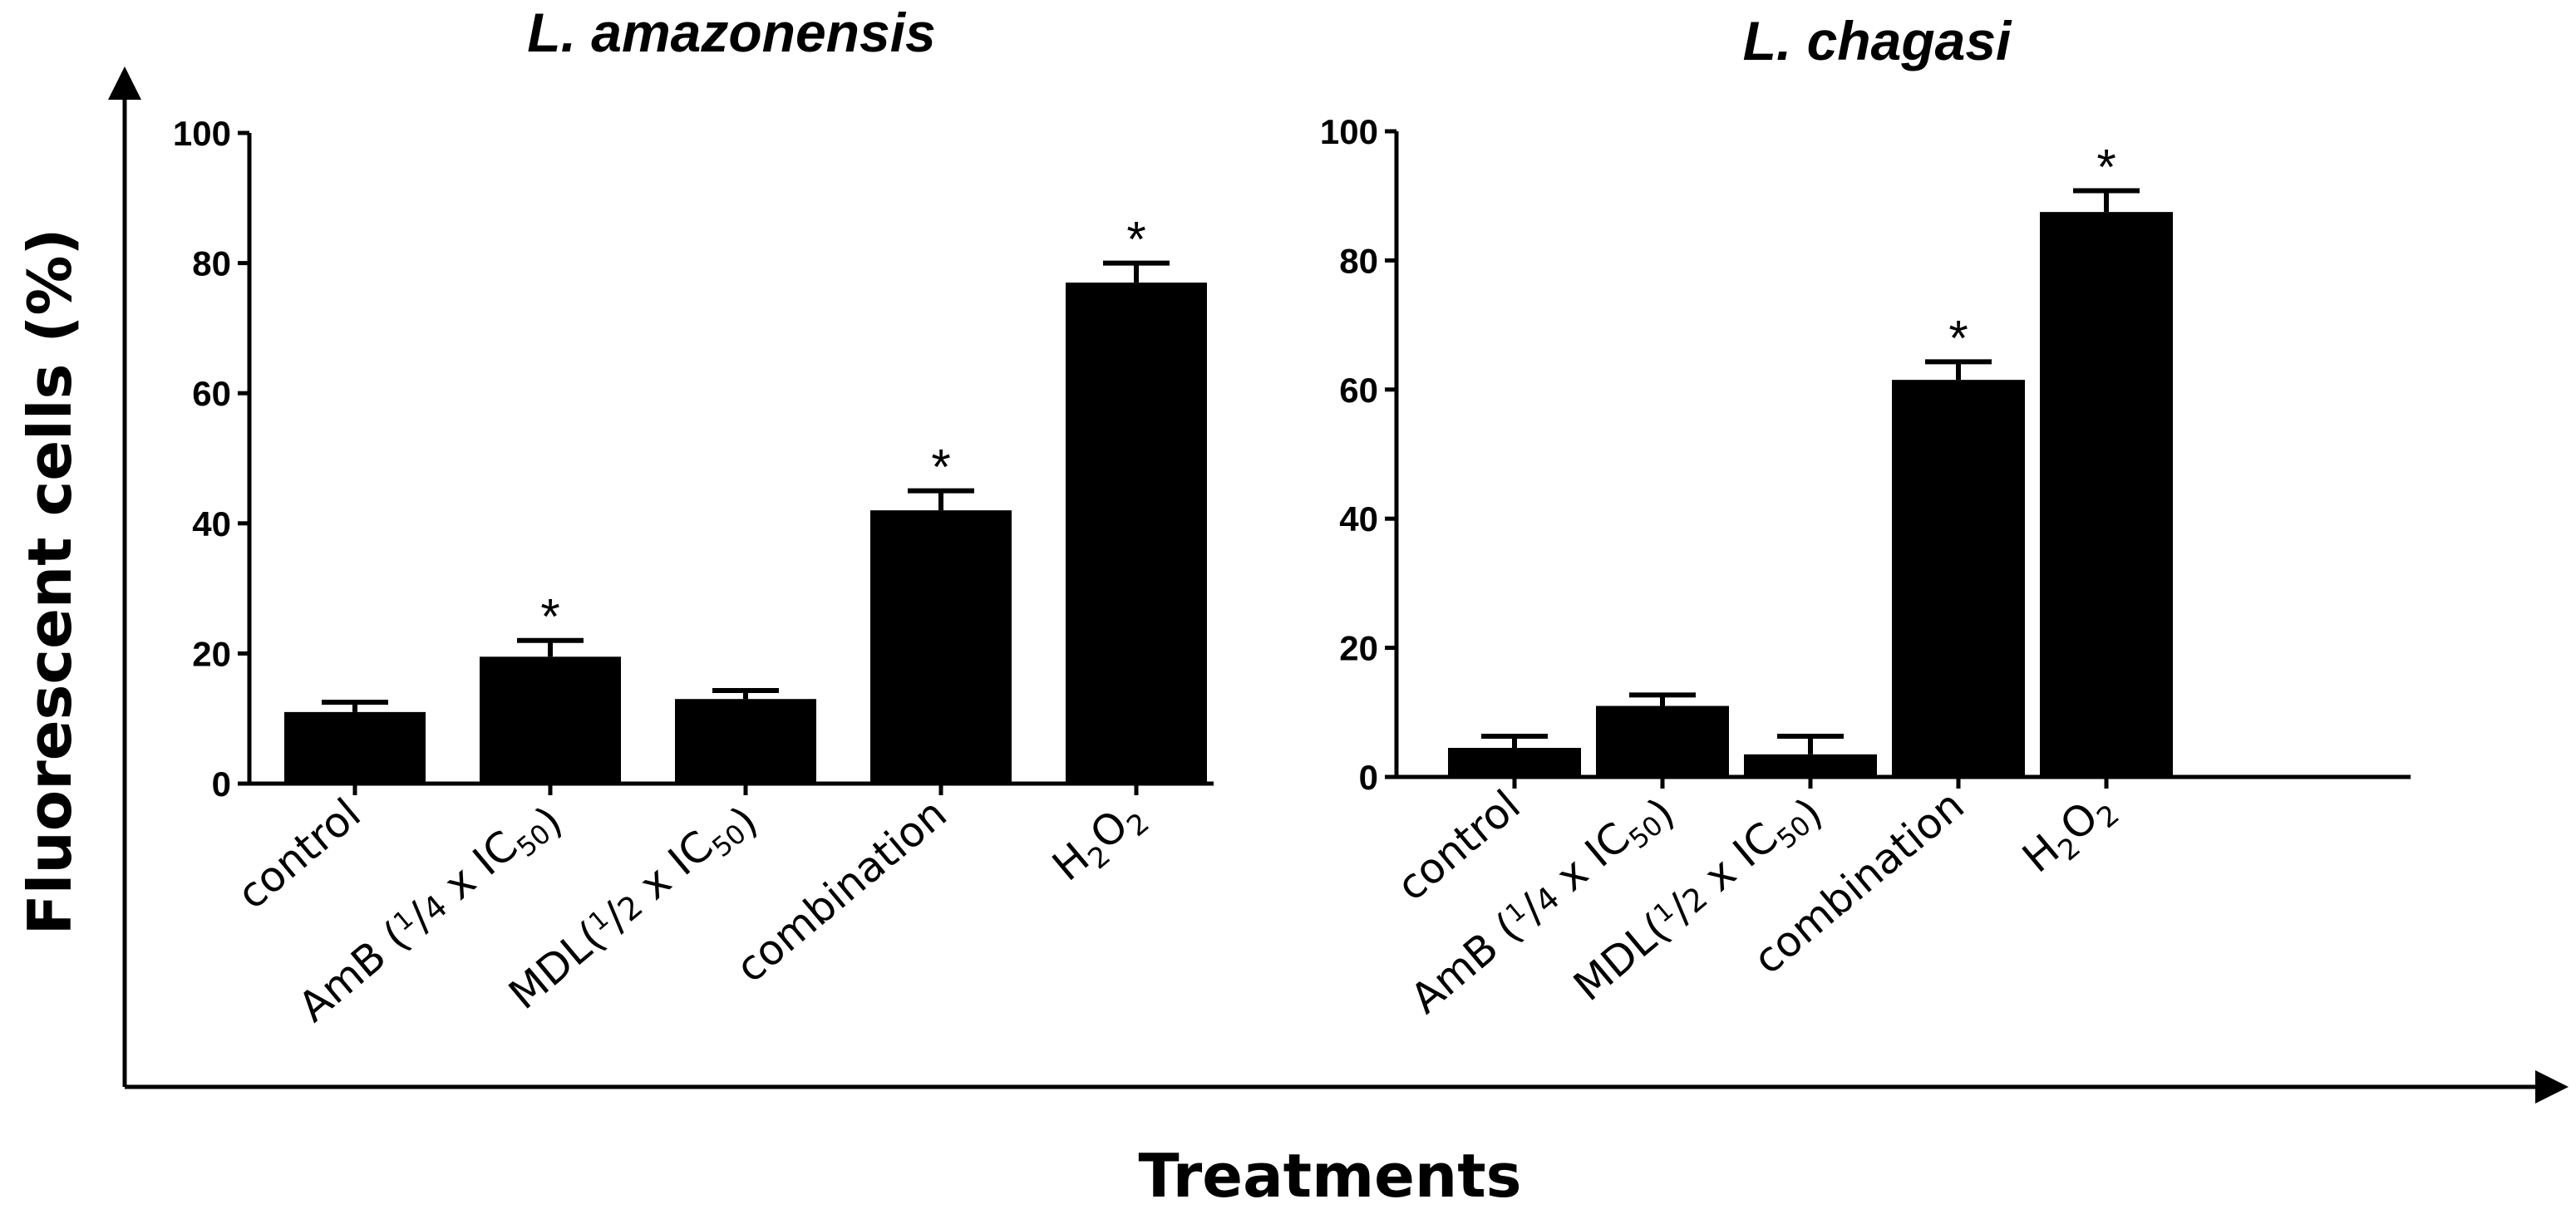  I want to click on x-axis-title: Treatments, so click(1330, 1176).